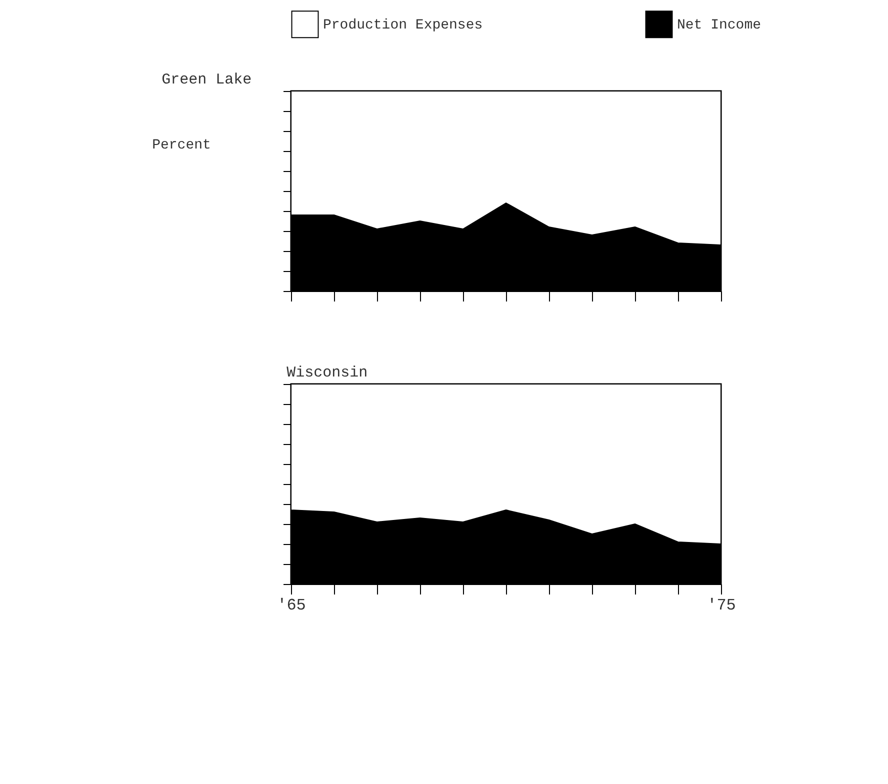 The image size is (888, 784). I want to click on chart-title: Wisconsin, so click(327, 373).